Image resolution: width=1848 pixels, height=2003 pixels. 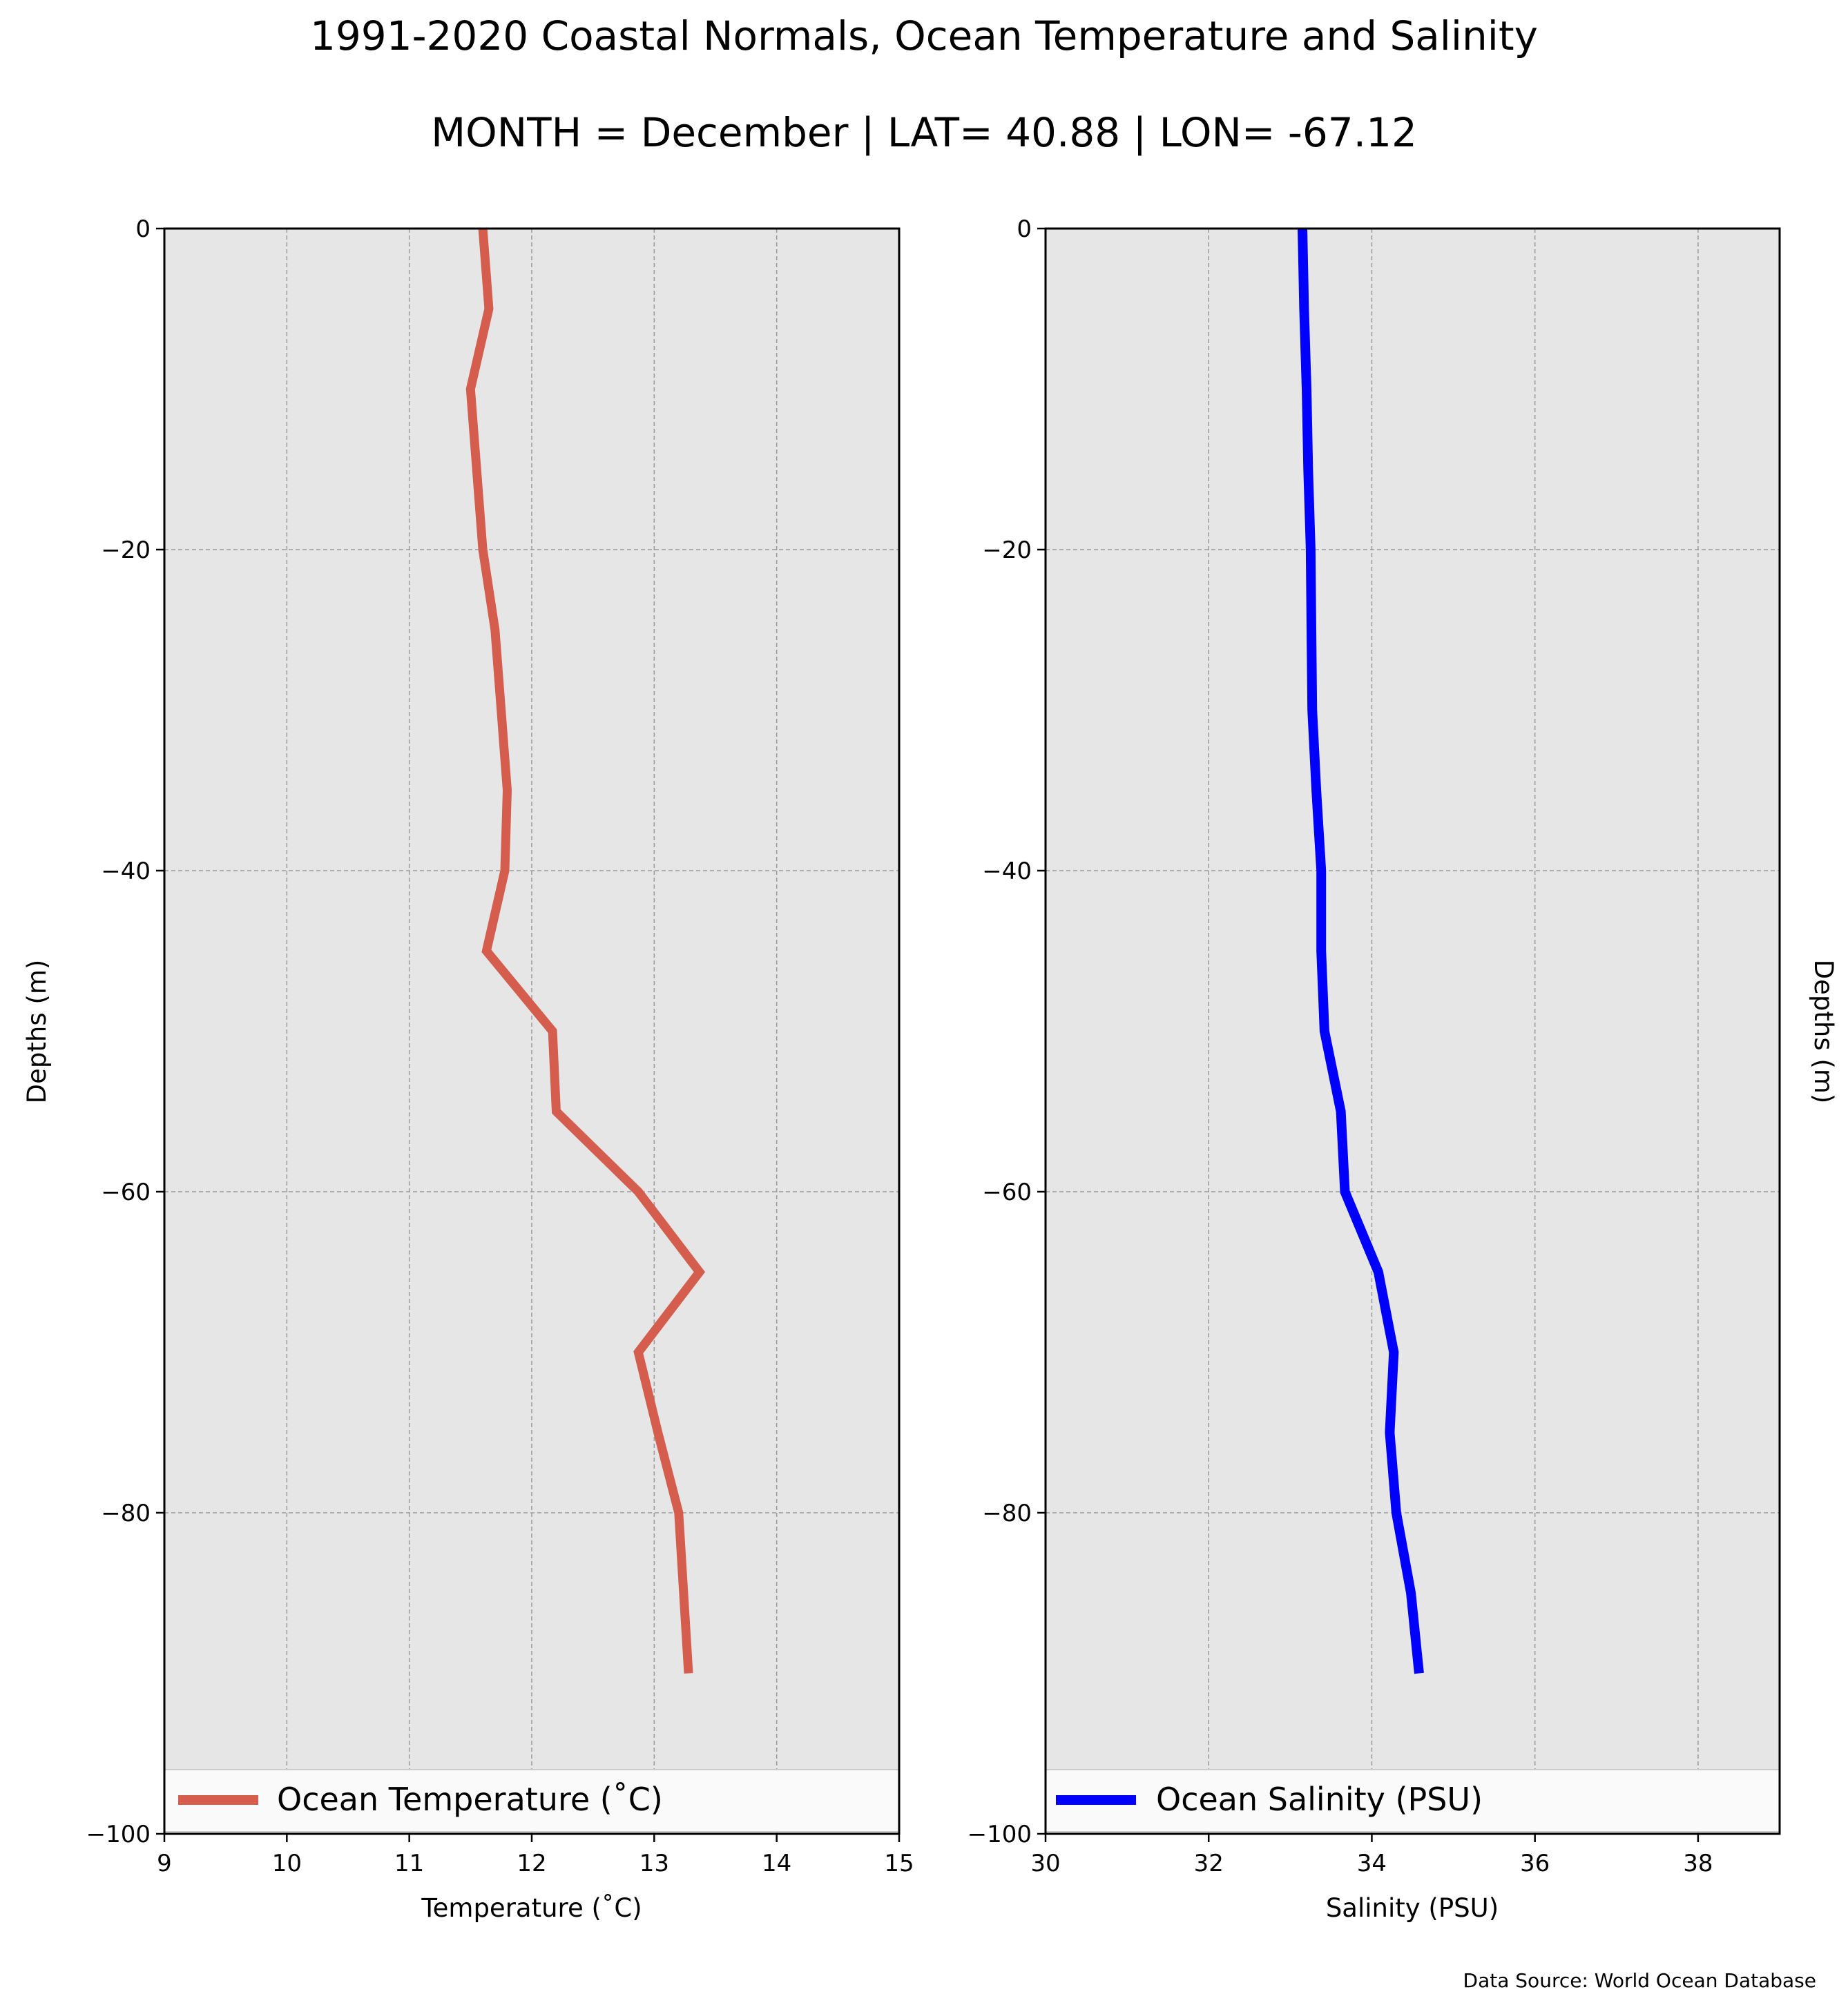 What do you see at coordinates (1024, 229) in the screenshot?
I see `salinity-y-tick-label: 0` at bounding box center [1024, 229].